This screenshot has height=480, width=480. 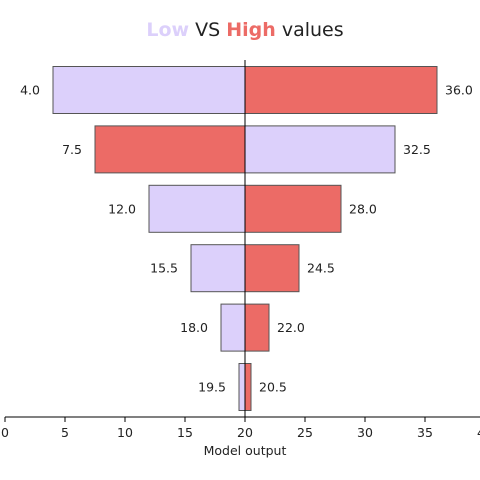 I want to click on value-label-right-6: 20.5, so click(x=273, y=387).